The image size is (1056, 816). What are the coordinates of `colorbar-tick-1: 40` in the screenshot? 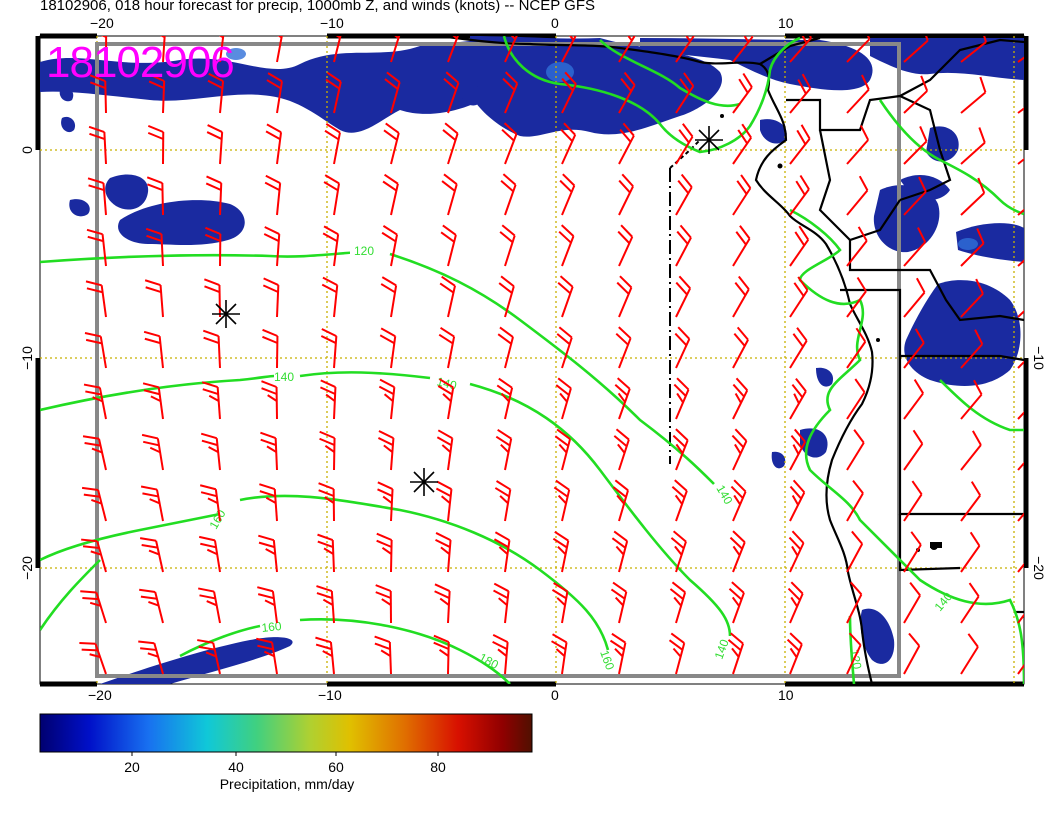 It's located at (236, 767).